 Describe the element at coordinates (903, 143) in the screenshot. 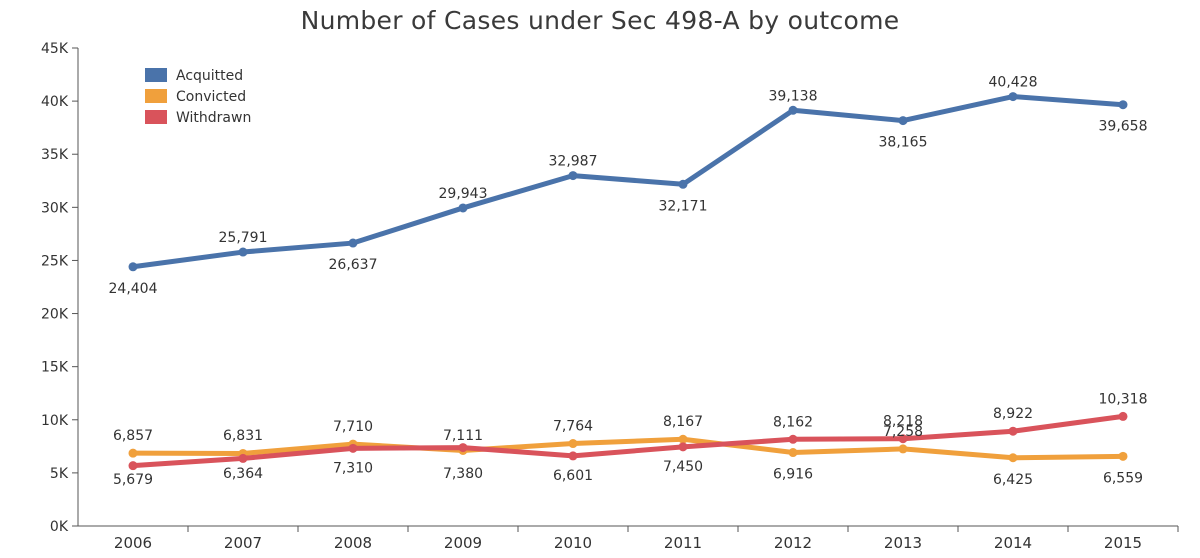

I see `data-label-acquitted: 38,165` at that location.